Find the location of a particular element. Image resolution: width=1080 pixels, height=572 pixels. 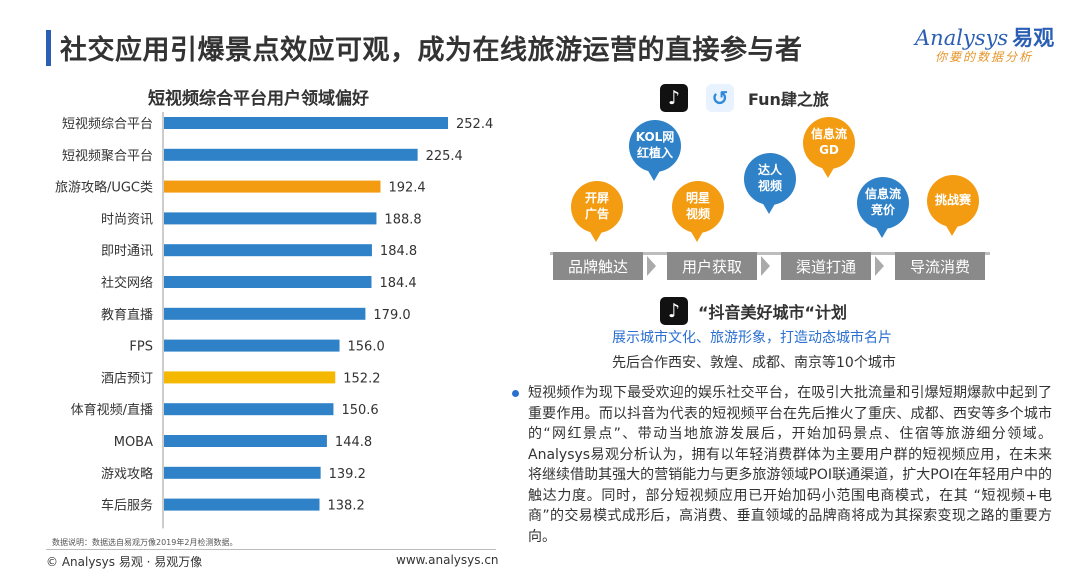

value-label: 179.0 is located at coordinates (391, 315).